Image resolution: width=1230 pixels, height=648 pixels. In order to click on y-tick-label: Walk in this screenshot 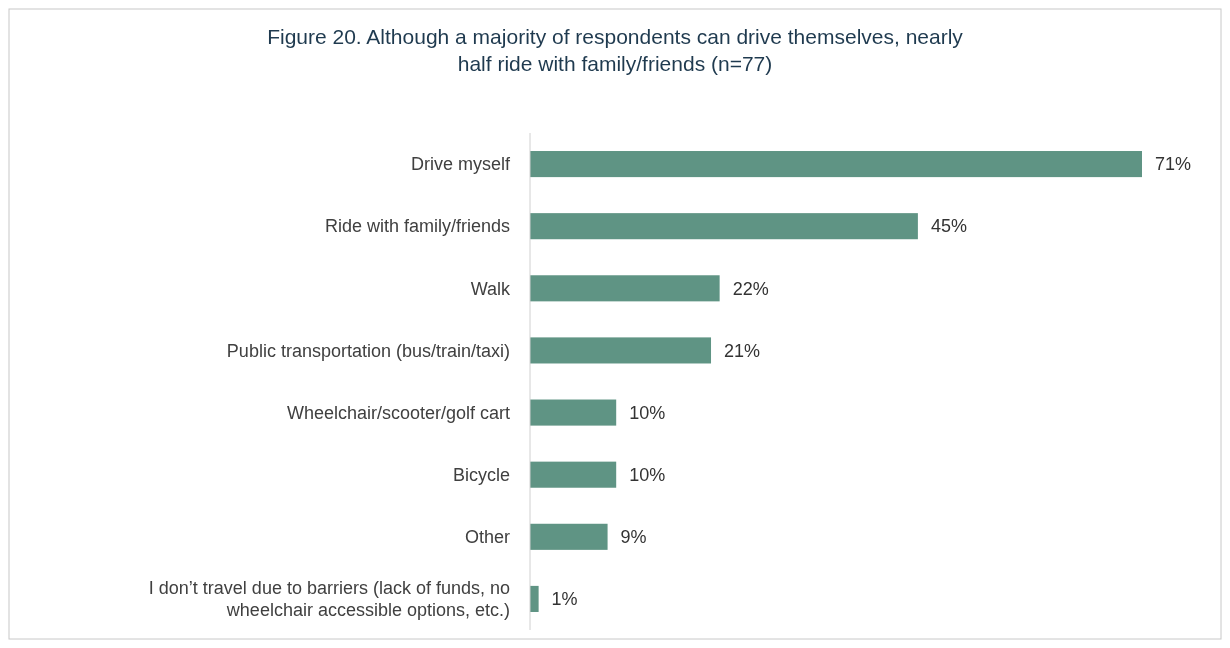, I will do `click(490, 288)`.